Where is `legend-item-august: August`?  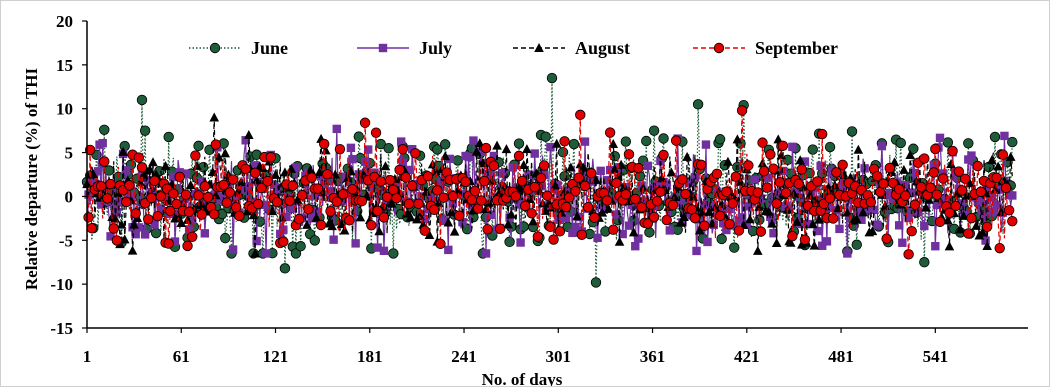 legend-item-august: August is located at coordinates (571, 48).